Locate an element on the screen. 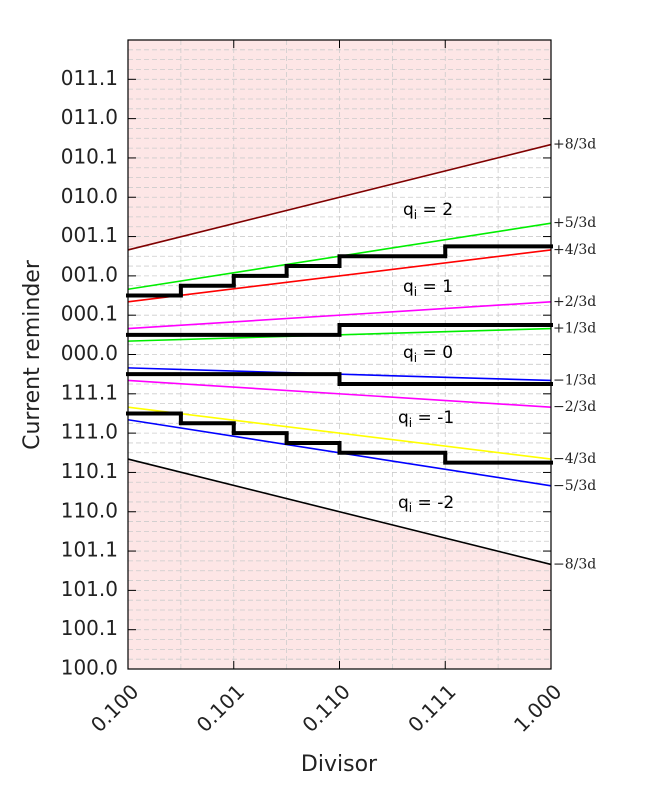 This screenshot has height=798, width=659. region-label: qi = -1 is located at coordinates (426, 419).